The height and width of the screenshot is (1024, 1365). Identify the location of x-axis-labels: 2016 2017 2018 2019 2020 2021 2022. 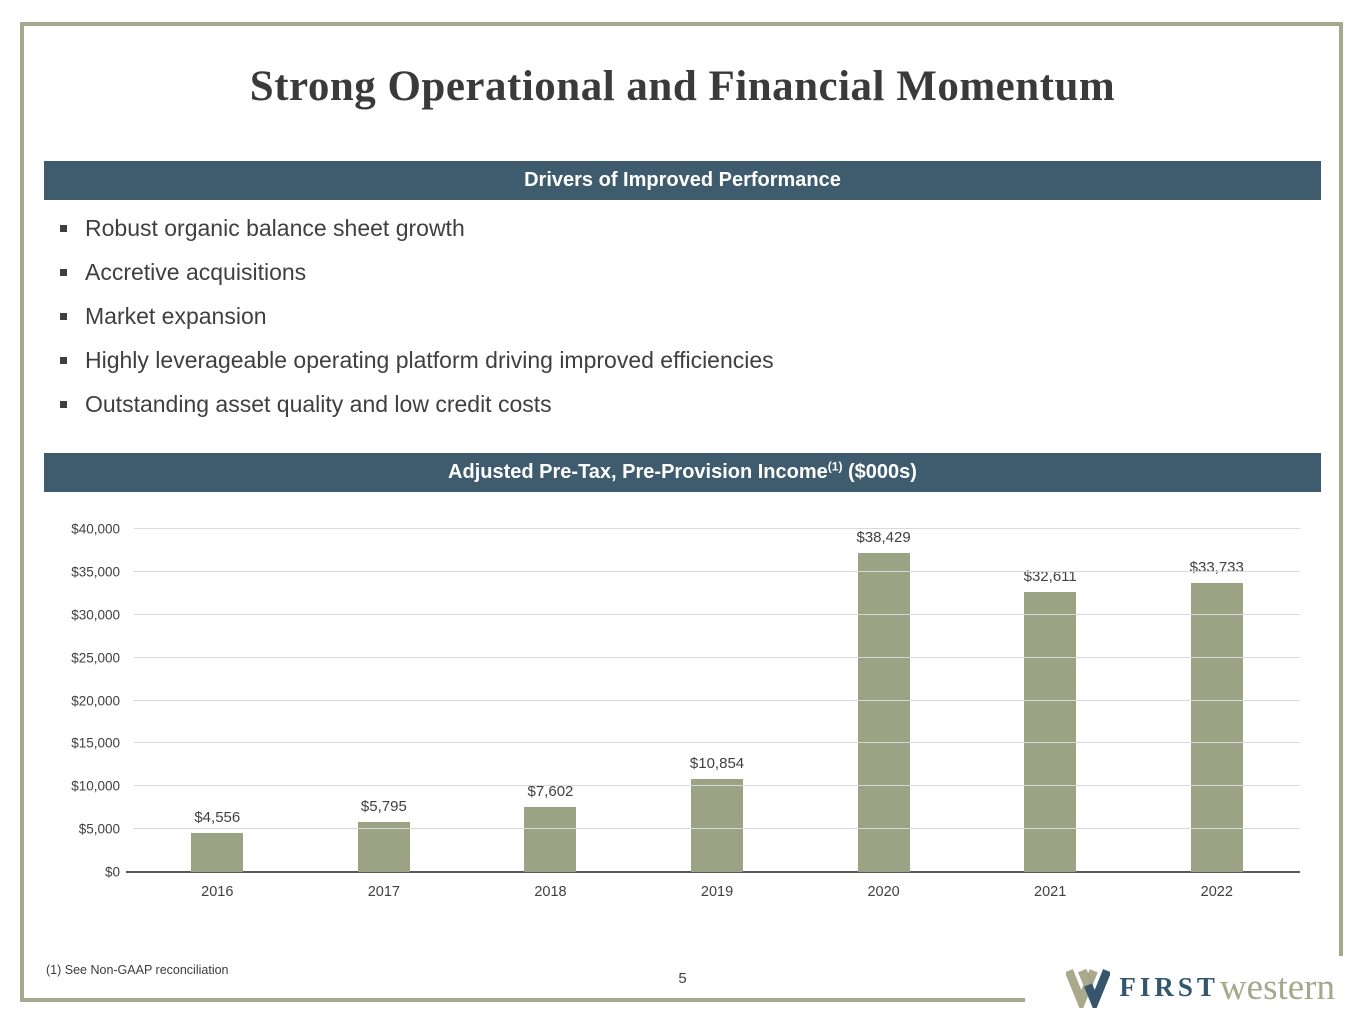
(717, 892).